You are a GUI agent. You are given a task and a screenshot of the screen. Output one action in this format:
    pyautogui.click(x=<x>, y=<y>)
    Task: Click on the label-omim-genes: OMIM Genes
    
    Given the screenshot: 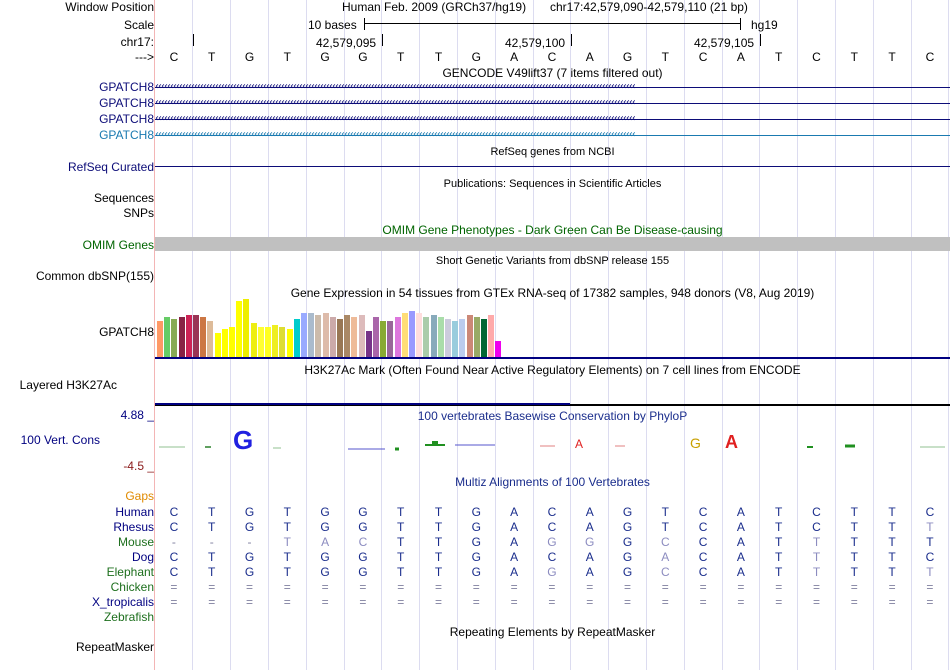 What is the action you would take?
    pyautogui.click(x=118, y=245)
    